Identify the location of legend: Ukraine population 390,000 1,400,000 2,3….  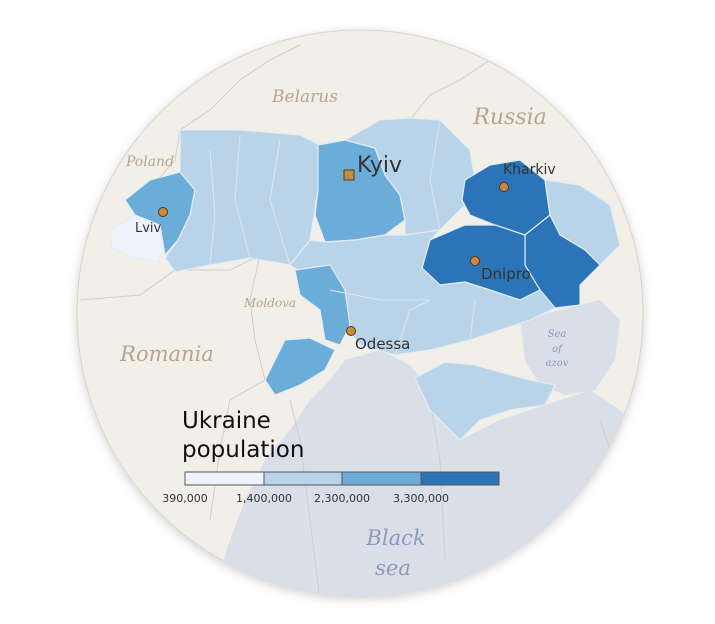
(331, 456).